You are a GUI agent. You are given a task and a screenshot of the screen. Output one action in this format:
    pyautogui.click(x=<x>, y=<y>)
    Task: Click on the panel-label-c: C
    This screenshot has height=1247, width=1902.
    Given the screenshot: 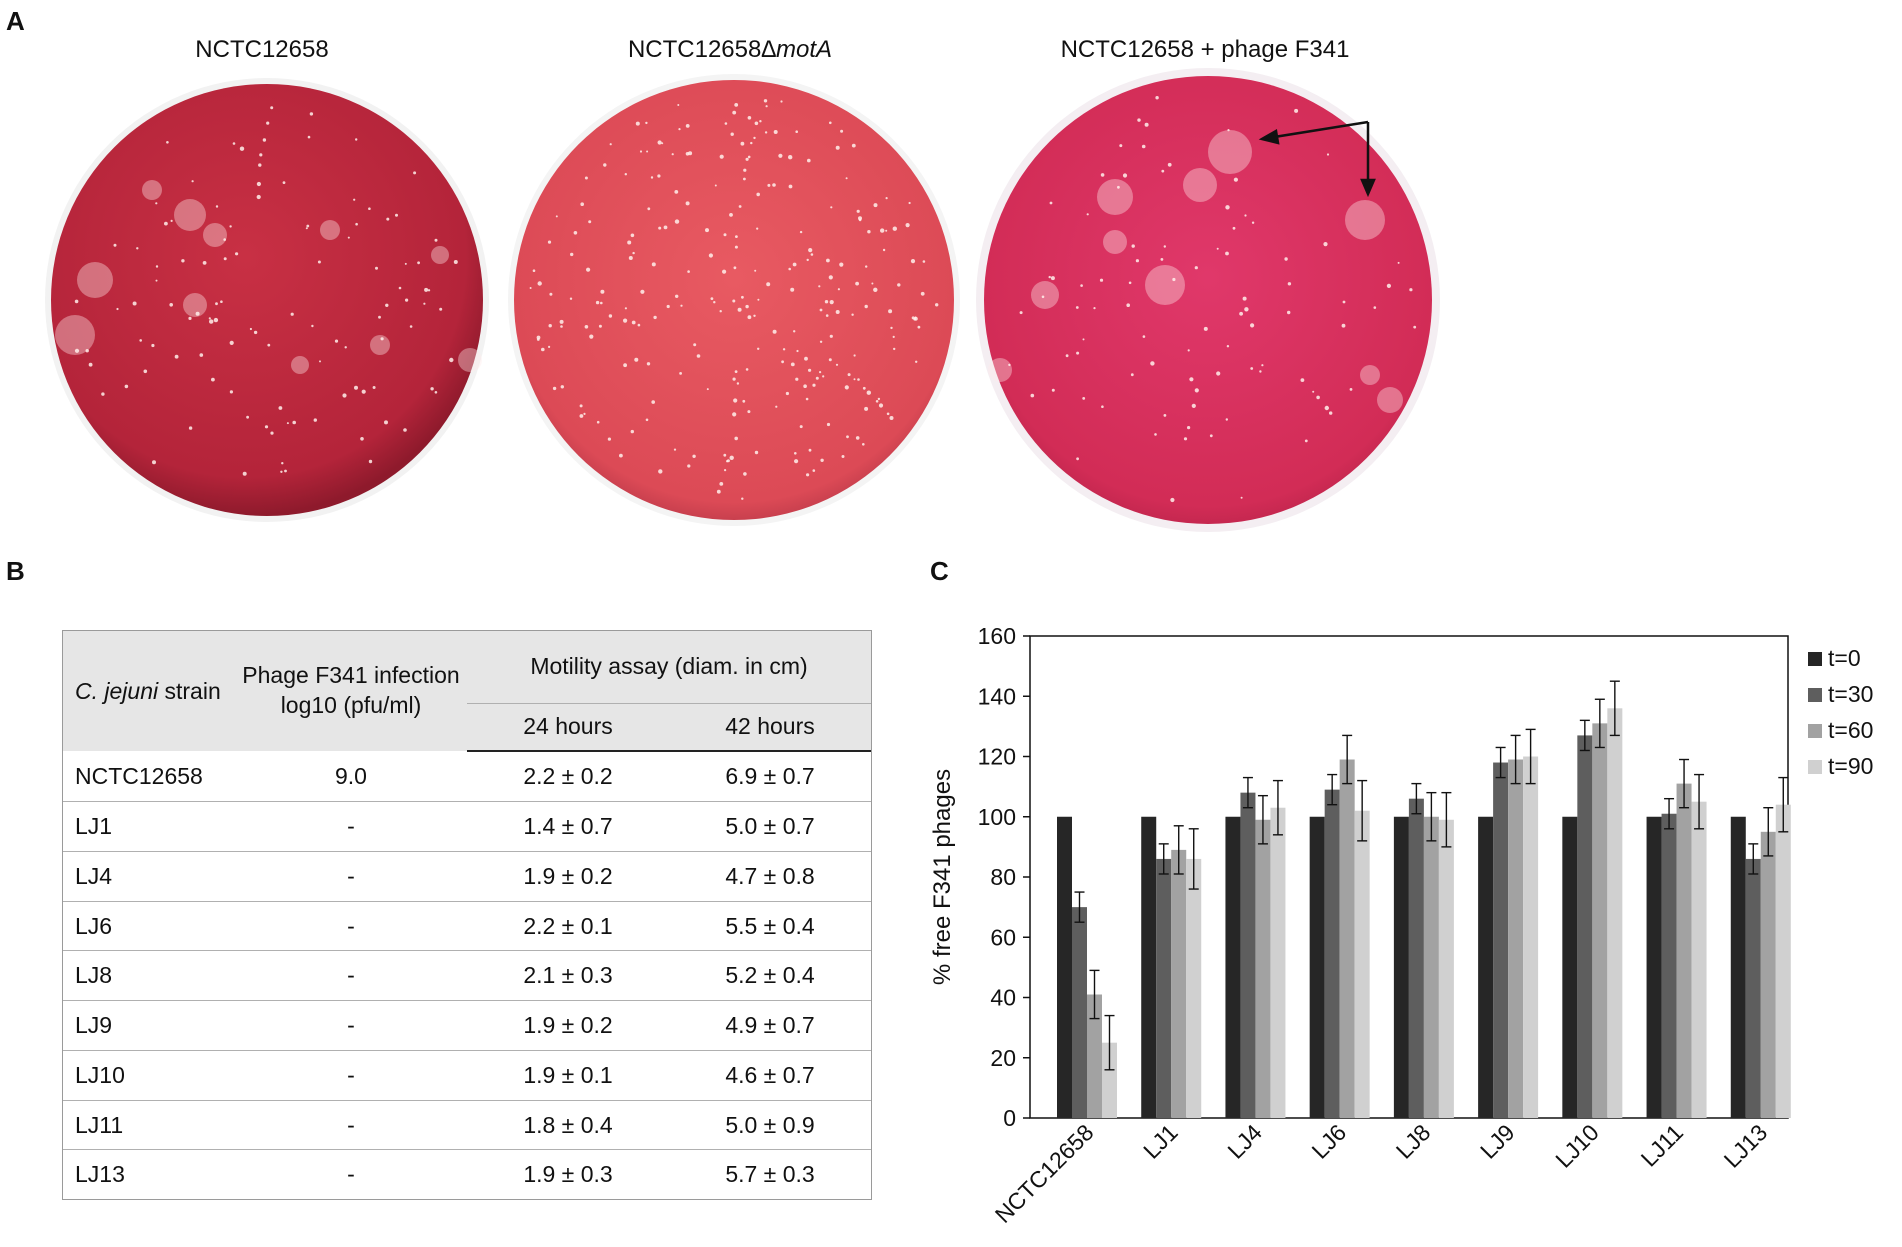 What is the action you would take?
    pyautogui.click(x=939, y=571)
    